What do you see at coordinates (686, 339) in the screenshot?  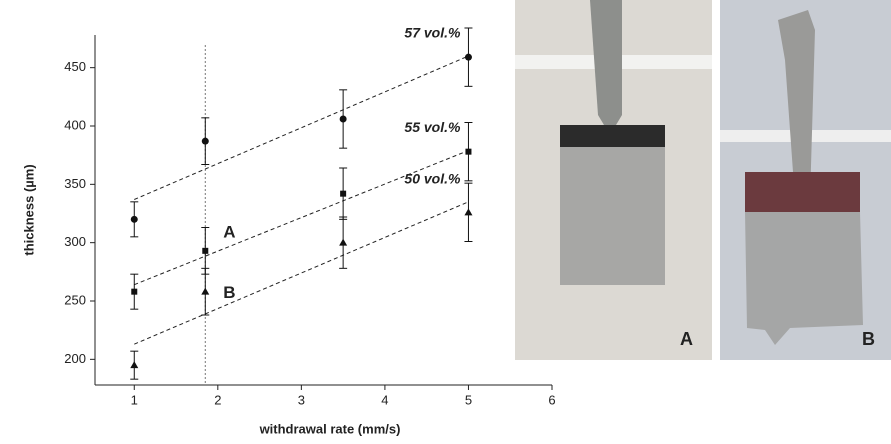 I see `photo-label: A` at bounding box center [686, 339].